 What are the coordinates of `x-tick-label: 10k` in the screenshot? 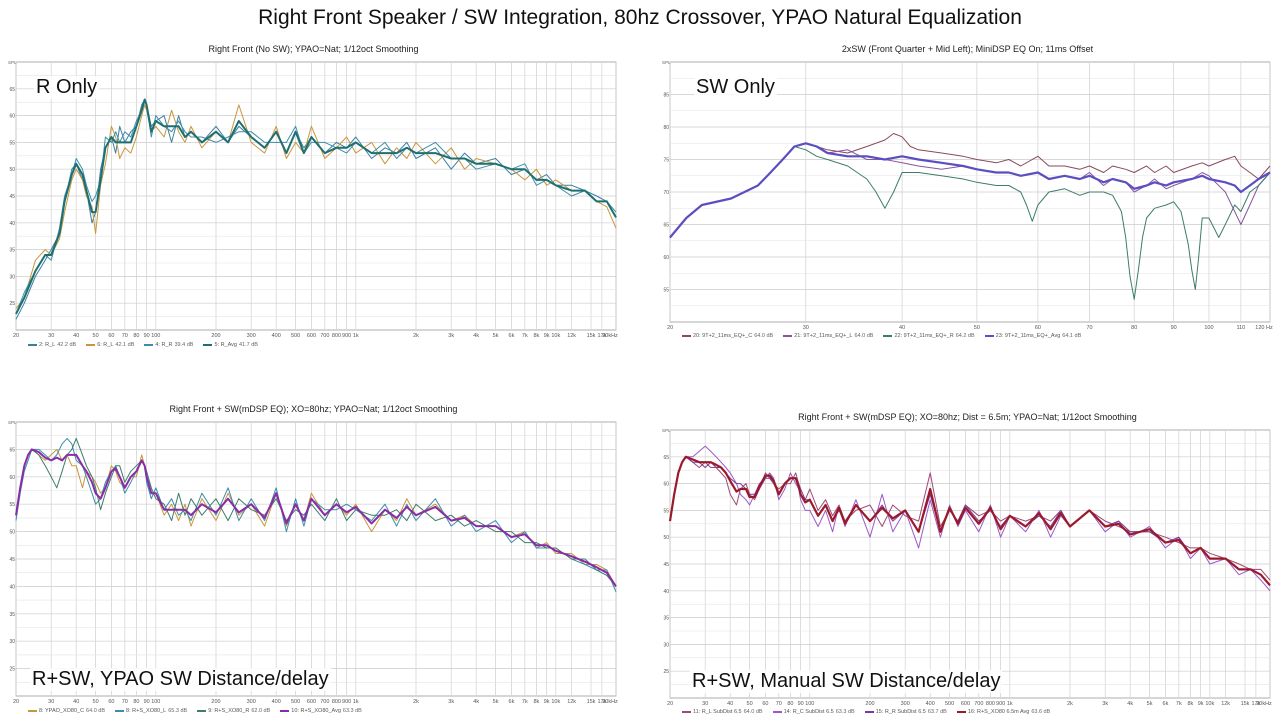 It's located at (1209, 704).